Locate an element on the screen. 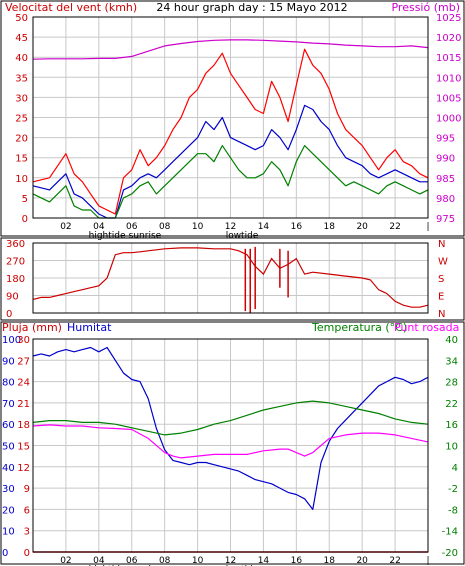  temperature-tick-label: -20 is located at coordinates (450, 553).